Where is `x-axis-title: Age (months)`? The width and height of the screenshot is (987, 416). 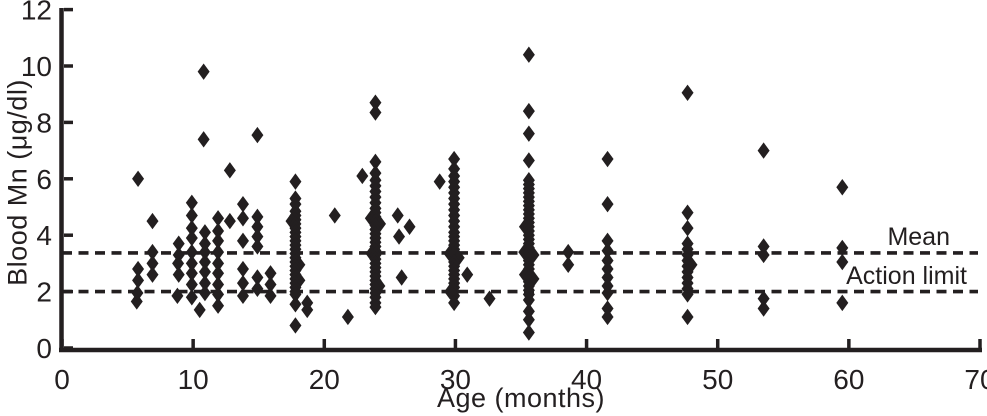
x-axis-title: Age (months) is located at coordinates (521, 398).